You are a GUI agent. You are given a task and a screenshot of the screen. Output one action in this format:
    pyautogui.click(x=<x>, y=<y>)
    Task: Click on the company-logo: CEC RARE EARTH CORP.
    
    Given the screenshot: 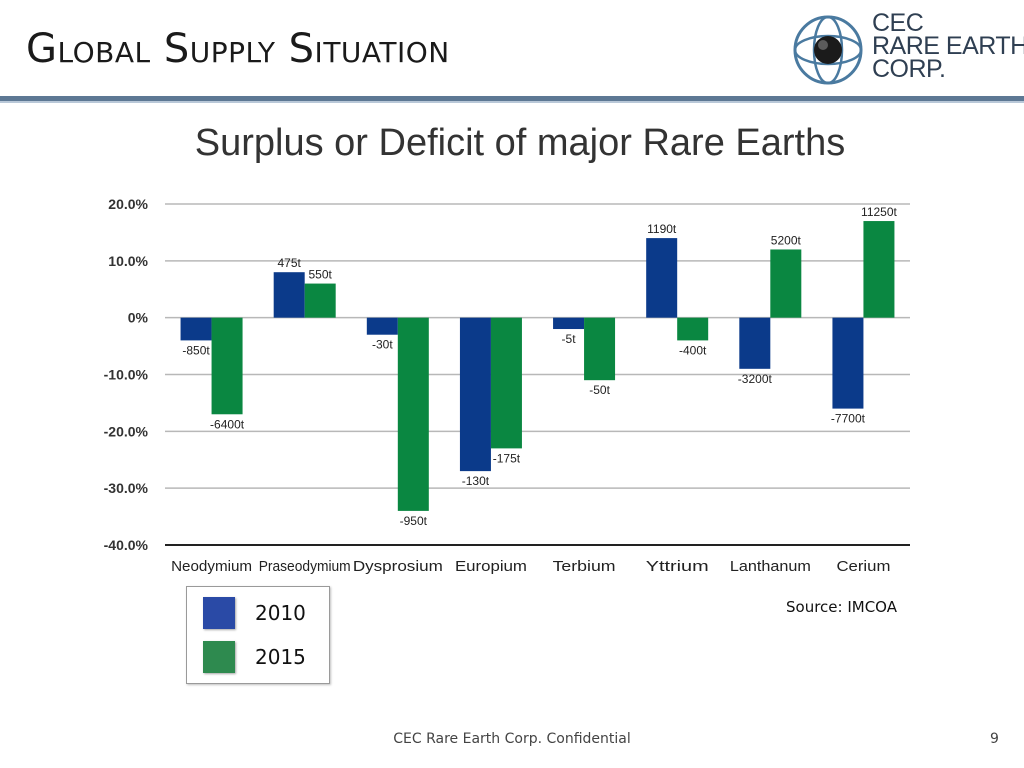 What is the action you would take?
    pyautogui.click(x=908, y=49)
    